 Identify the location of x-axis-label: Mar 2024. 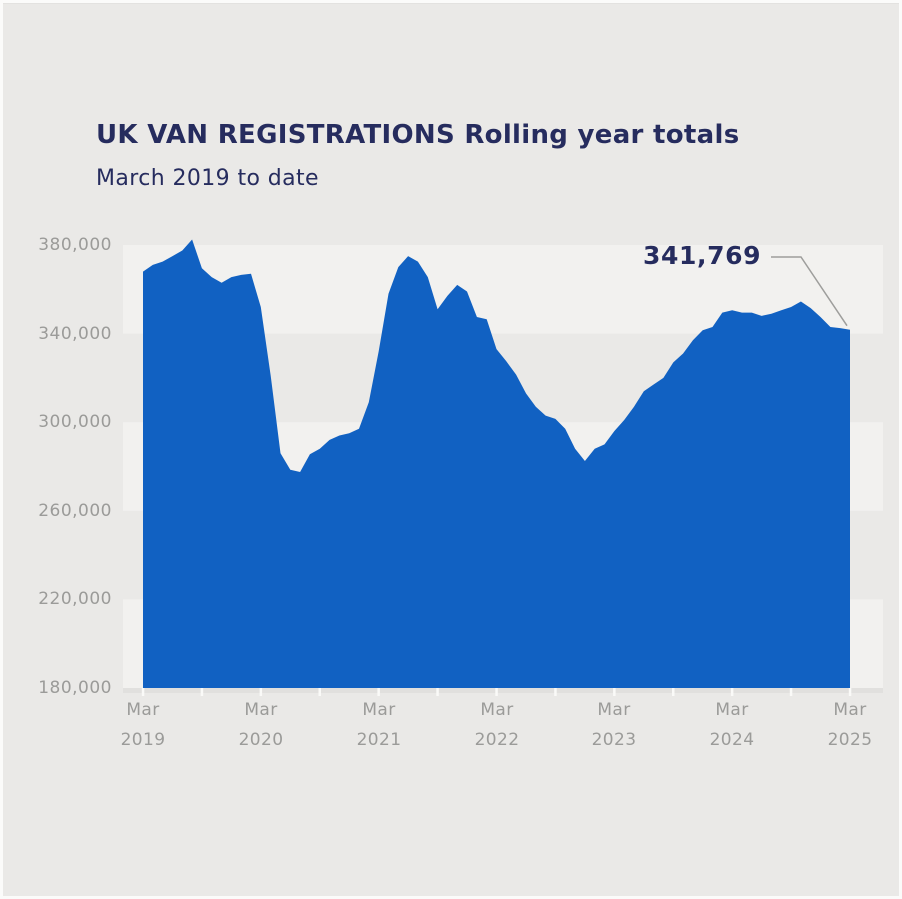
(732, 725).